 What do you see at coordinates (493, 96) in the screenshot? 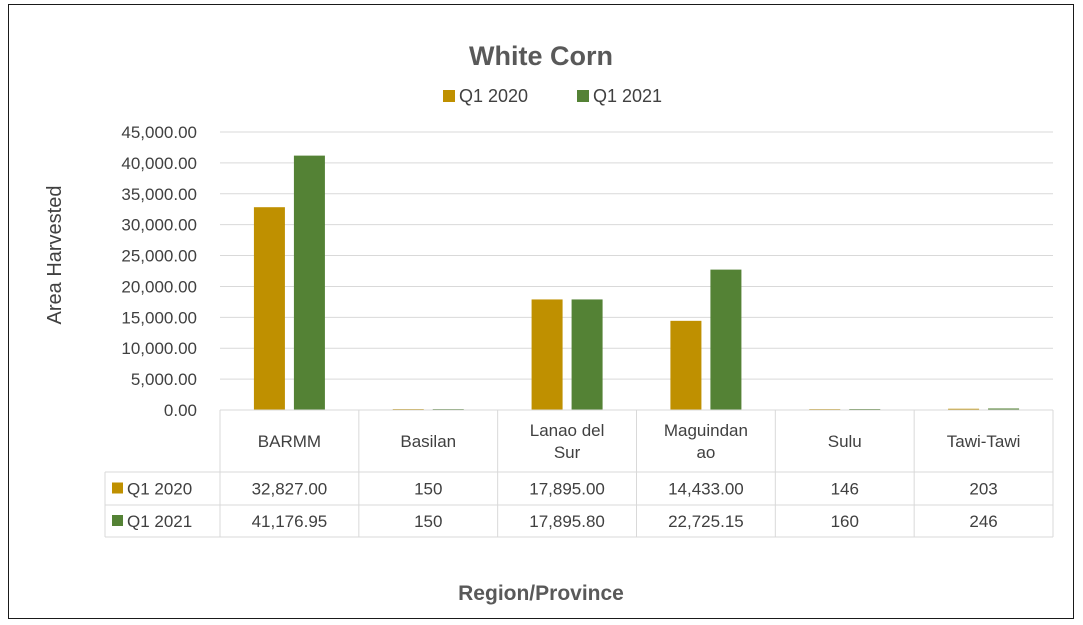
I see `legend-label-0: Q1 2020` at bounding box center [493, 96].